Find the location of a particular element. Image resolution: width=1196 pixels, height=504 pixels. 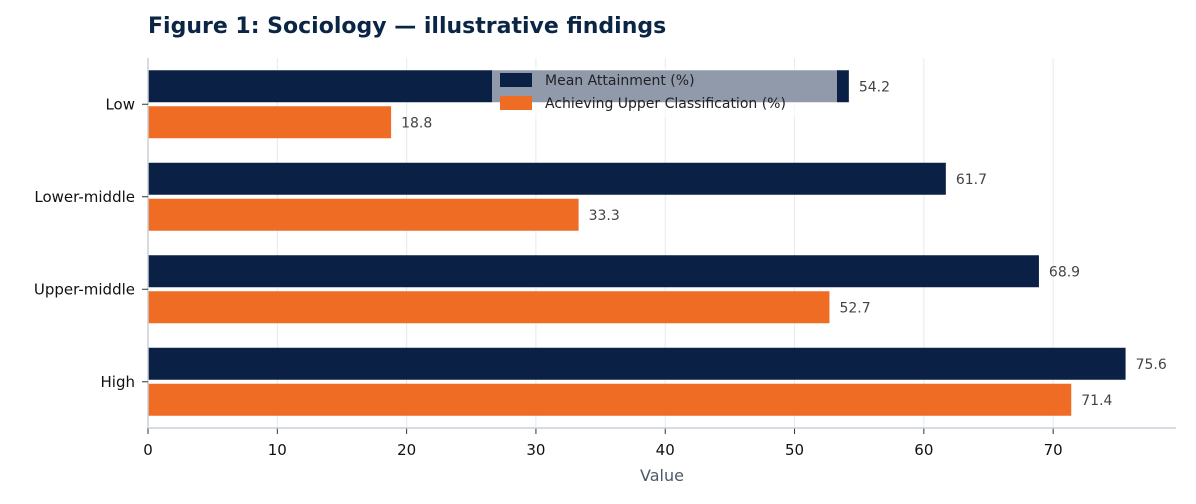

x-tick-label: 40 is located at coordinates (665, 450).